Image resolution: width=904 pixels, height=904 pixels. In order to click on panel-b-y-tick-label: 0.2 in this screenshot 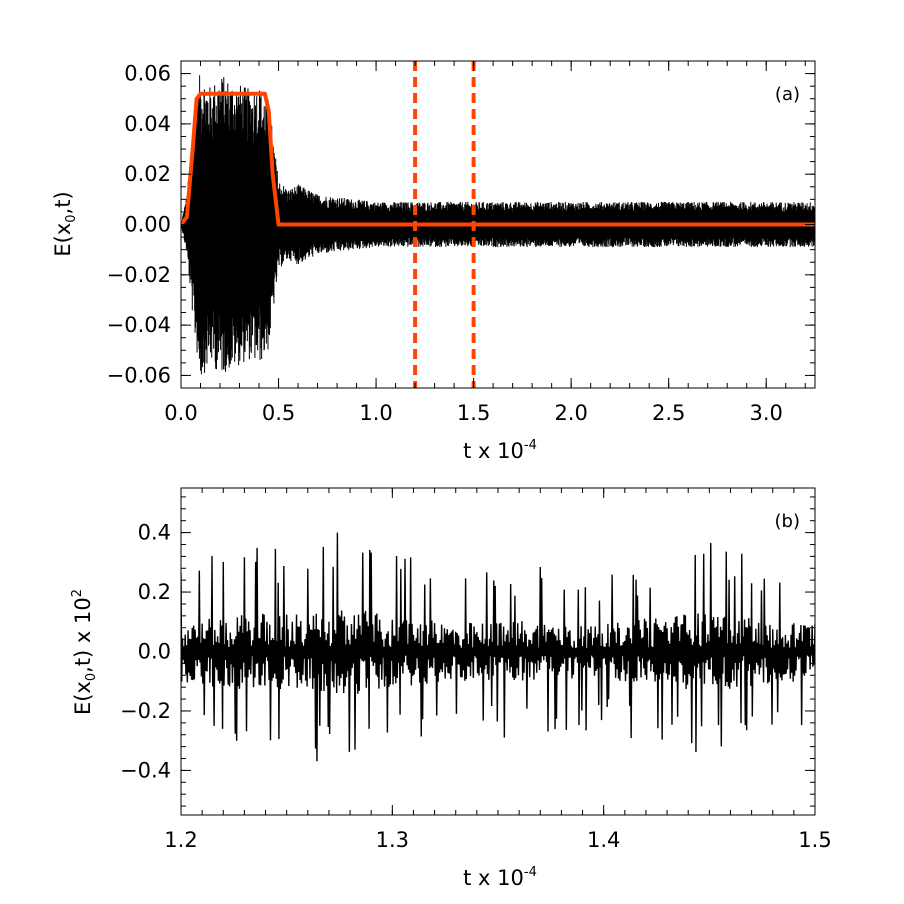, I will do `click(154, 592)`.